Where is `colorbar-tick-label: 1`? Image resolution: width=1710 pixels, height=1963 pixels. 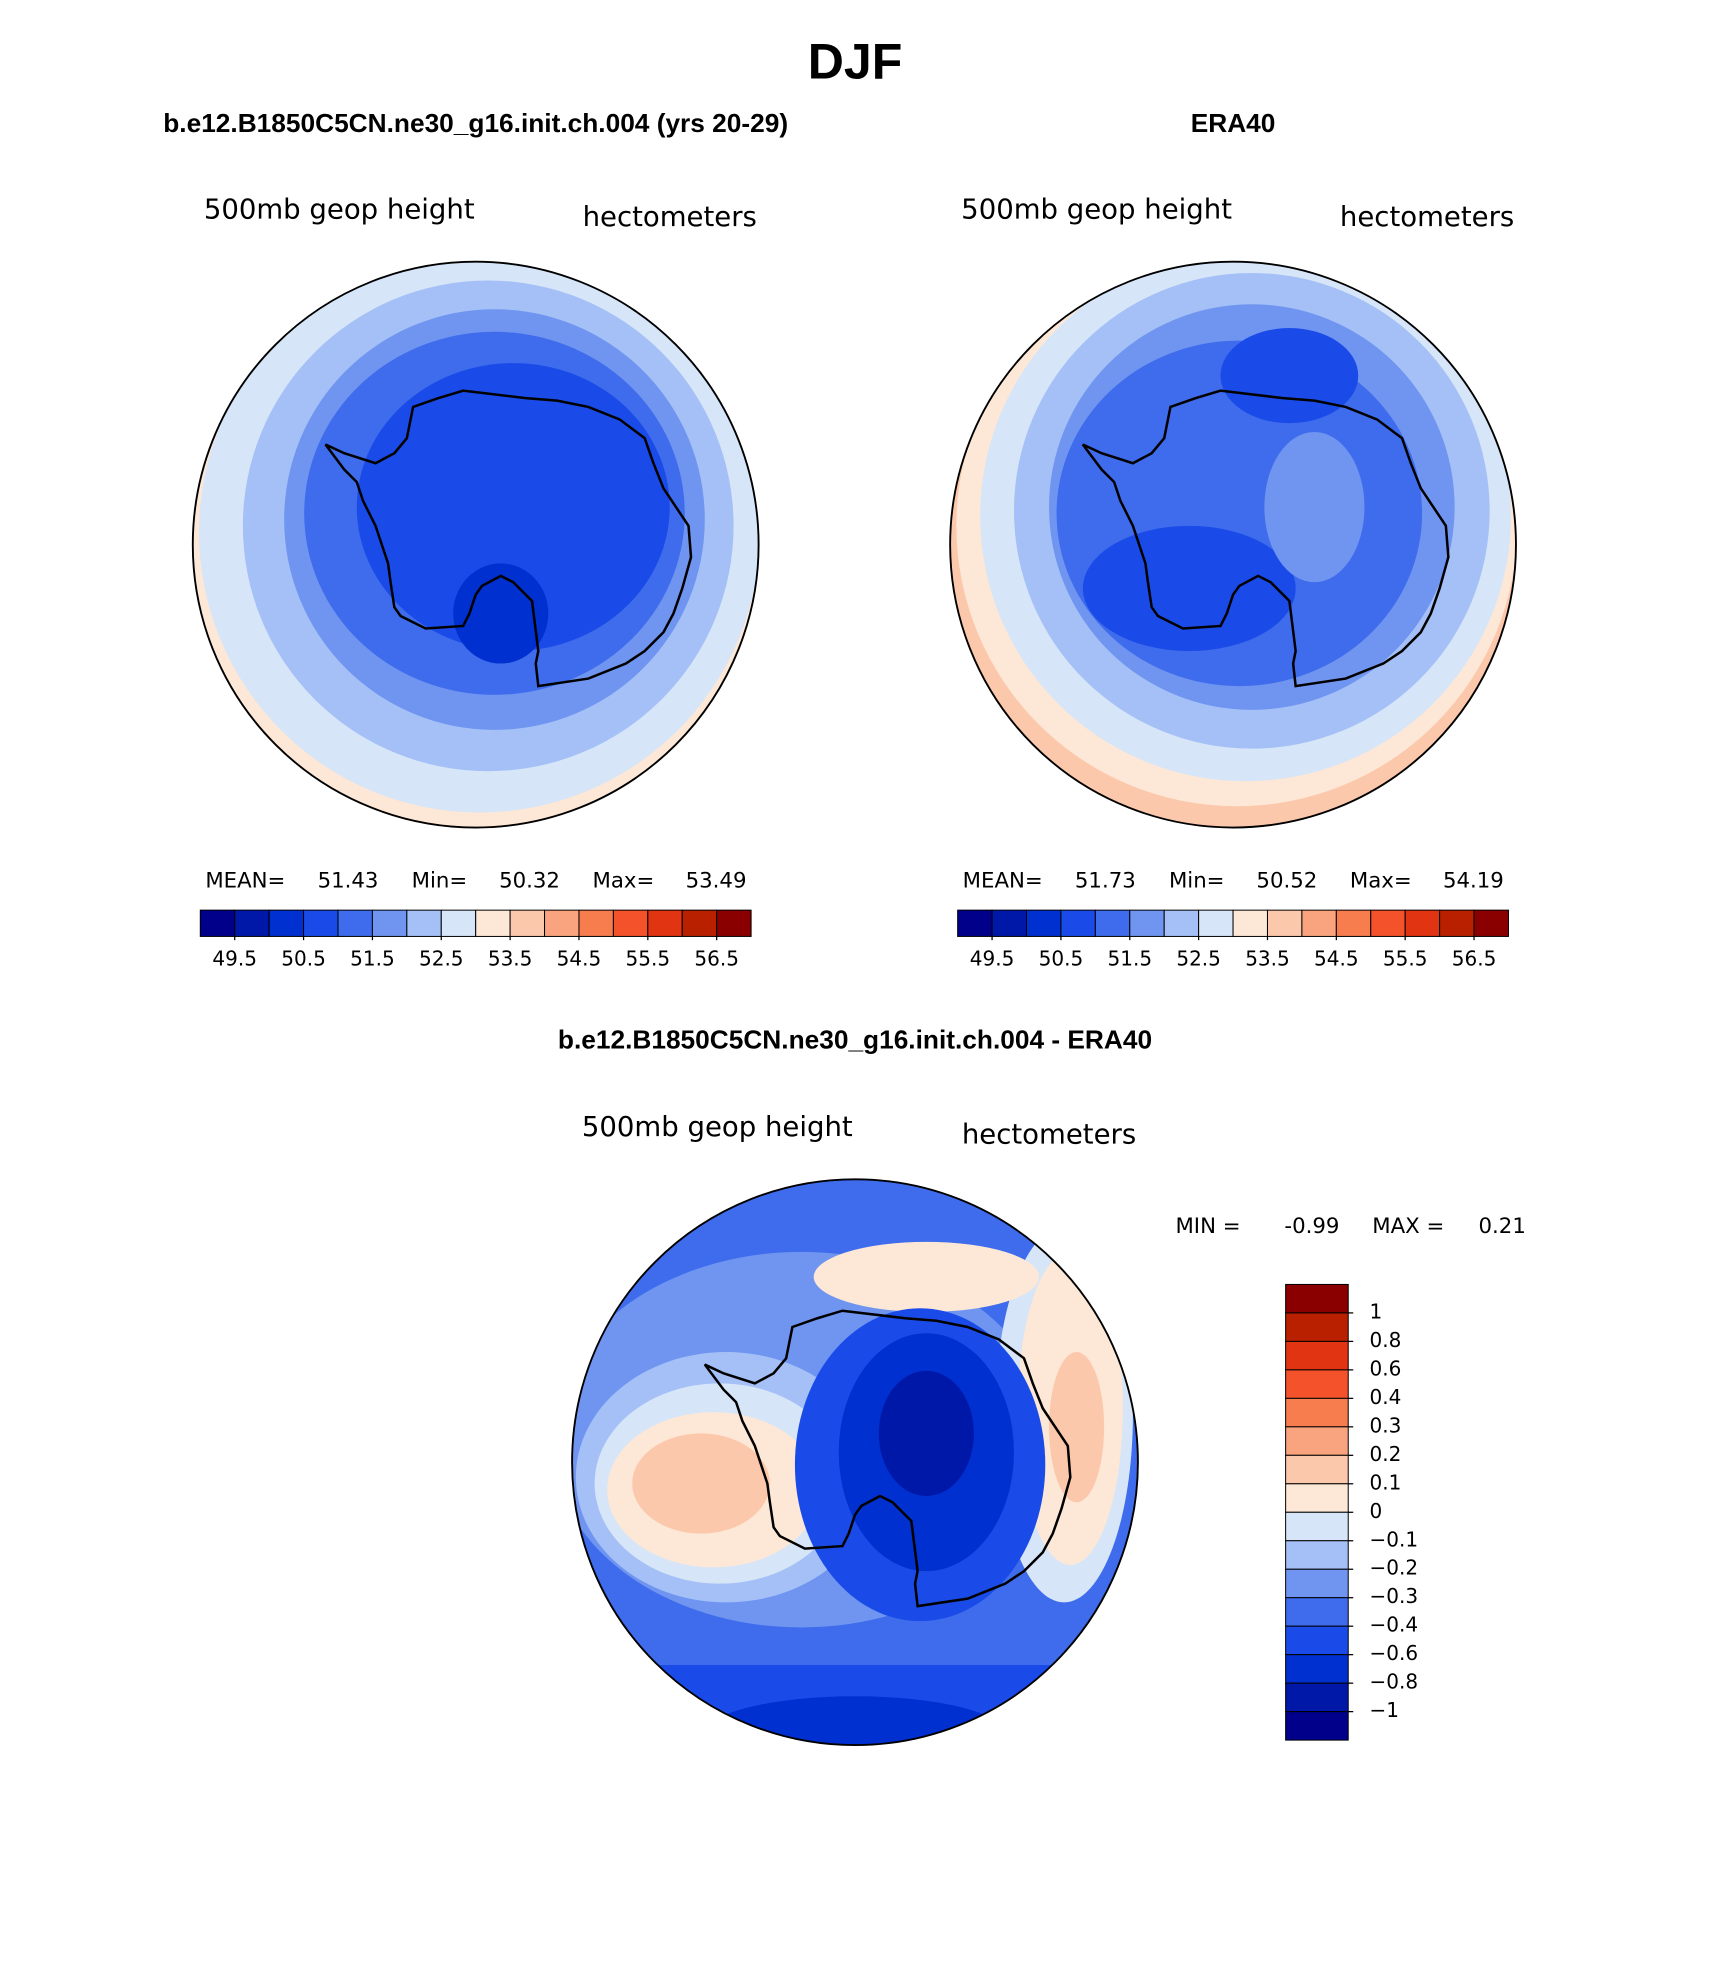
colorbar-tick-label: 1 is located at coordinates (1376, 1311).